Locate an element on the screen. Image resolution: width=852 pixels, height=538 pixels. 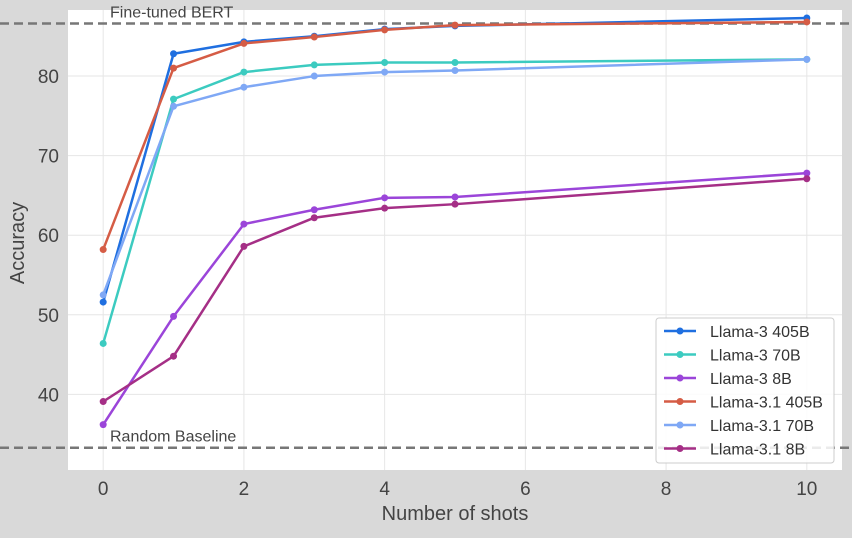
x-tick-label: 10 is located at coordinates (806, 489).